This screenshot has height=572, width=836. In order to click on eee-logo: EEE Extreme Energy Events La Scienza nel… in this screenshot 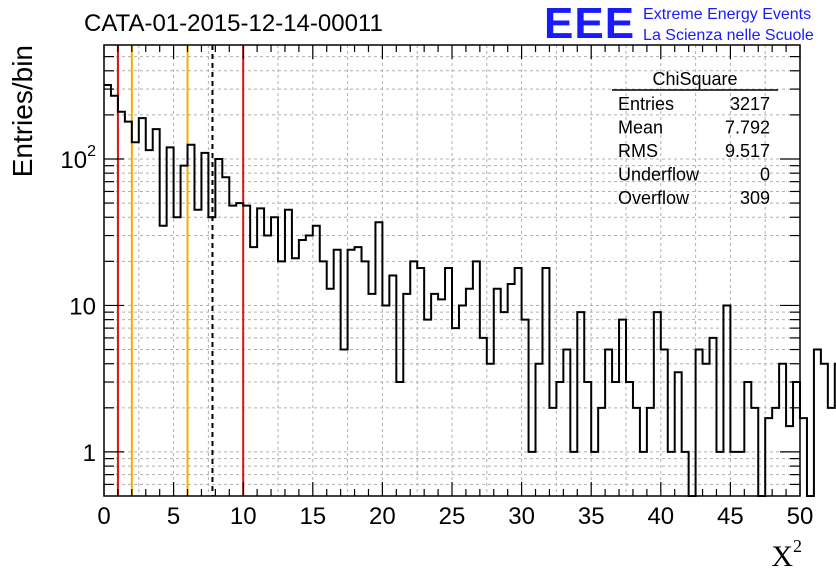, I will do `click(679, 24)`.